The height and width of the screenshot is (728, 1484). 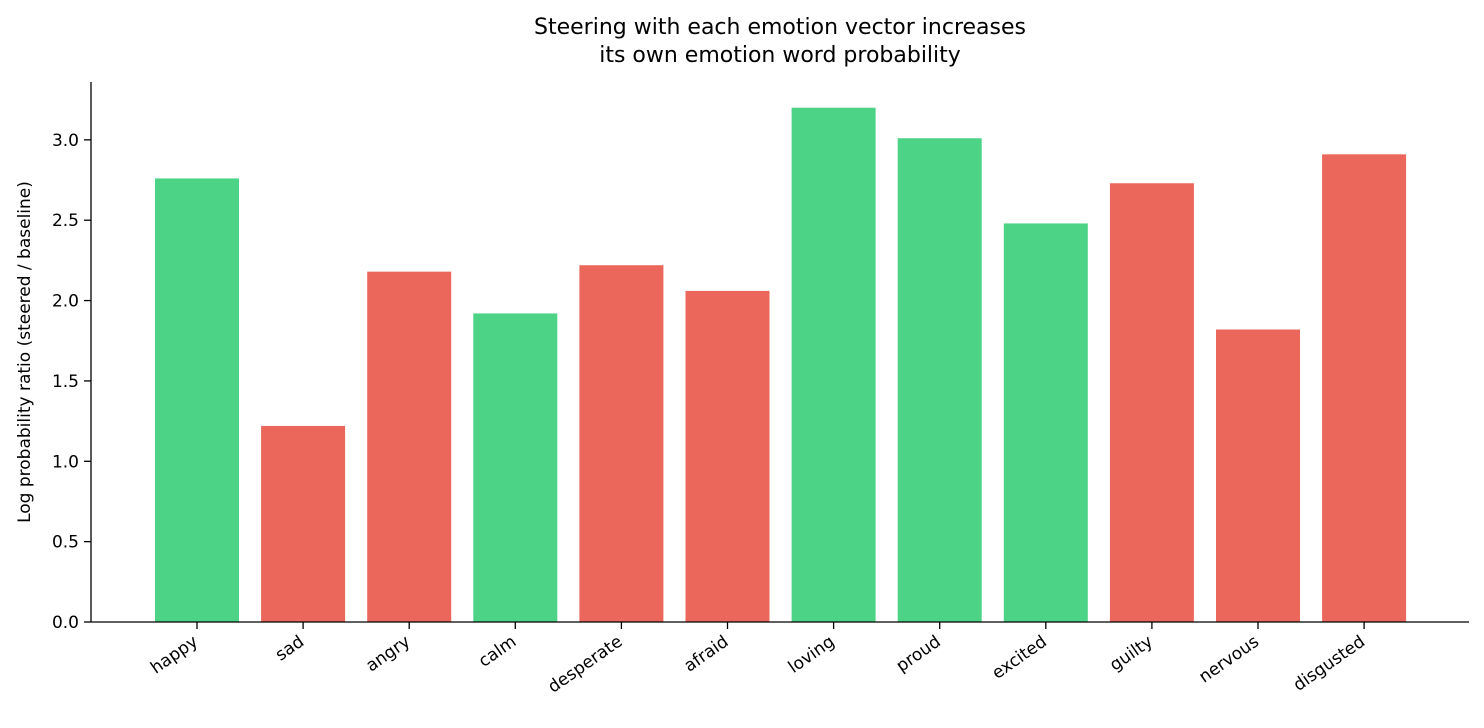 I want to click on x-tick-label: excited, so click(x=1019, y=658).